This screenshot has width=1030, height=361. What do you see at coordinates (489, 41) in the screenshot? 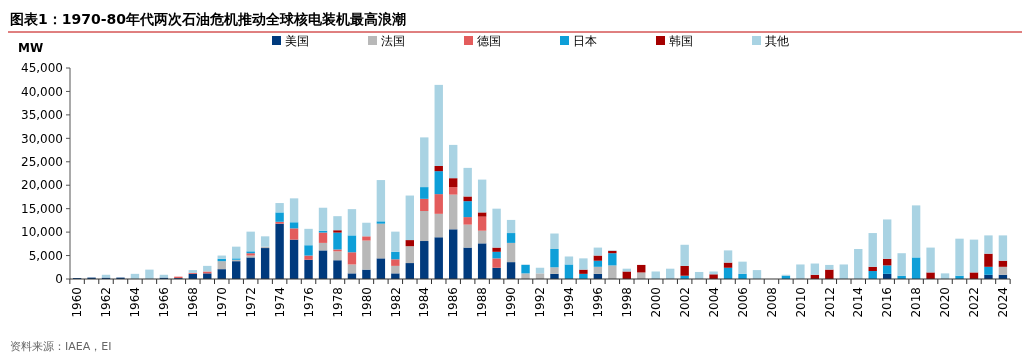
I see `legend-label: 德国` at bounding box center [489, 41].